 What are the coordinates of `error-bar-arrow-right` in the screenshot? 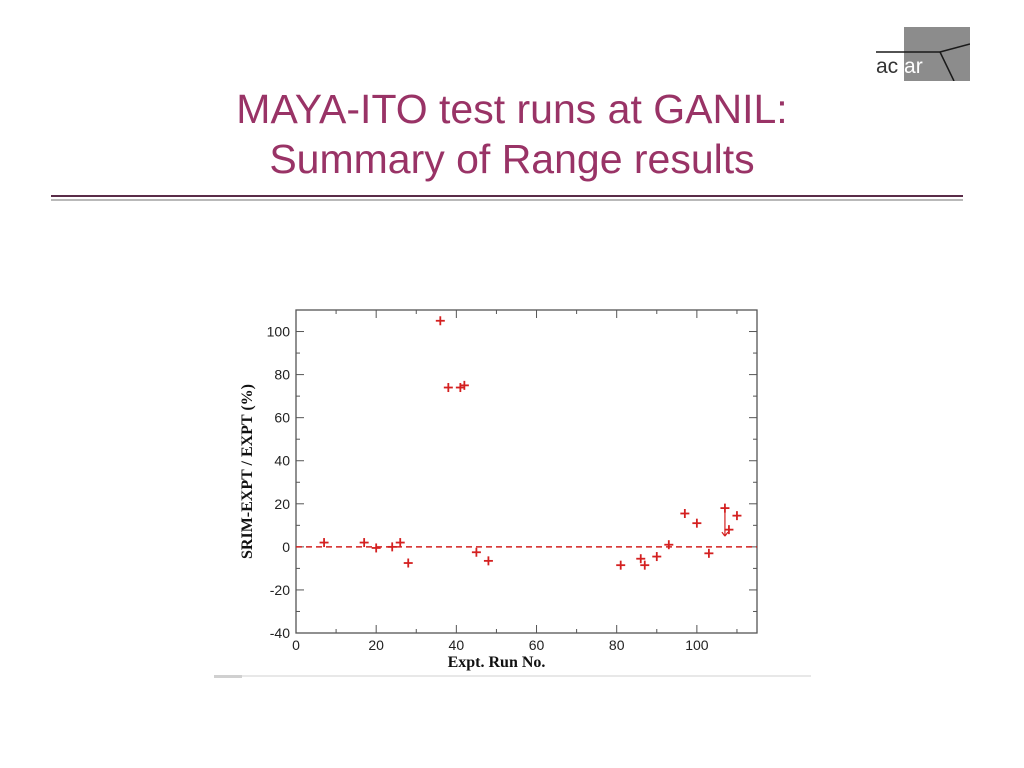 It's located at (726, 534).